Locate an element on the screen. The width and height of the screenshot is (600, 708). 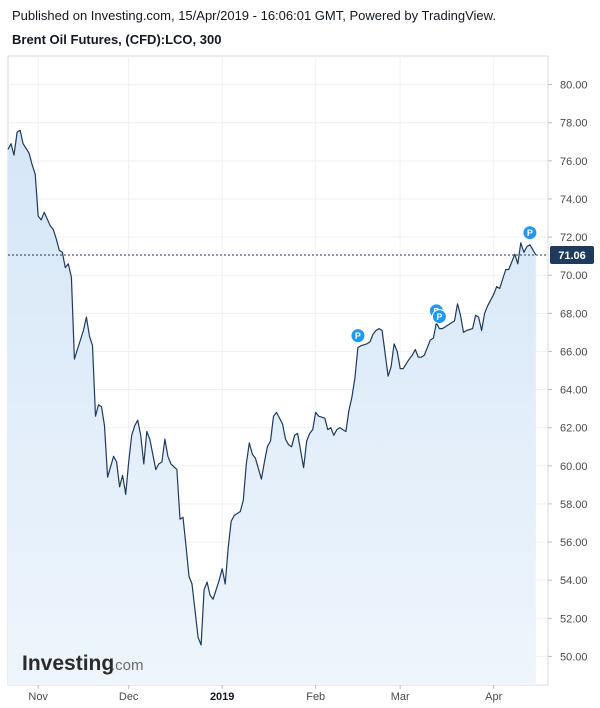
event-marker-3: P is located at coordinates (530, 233).